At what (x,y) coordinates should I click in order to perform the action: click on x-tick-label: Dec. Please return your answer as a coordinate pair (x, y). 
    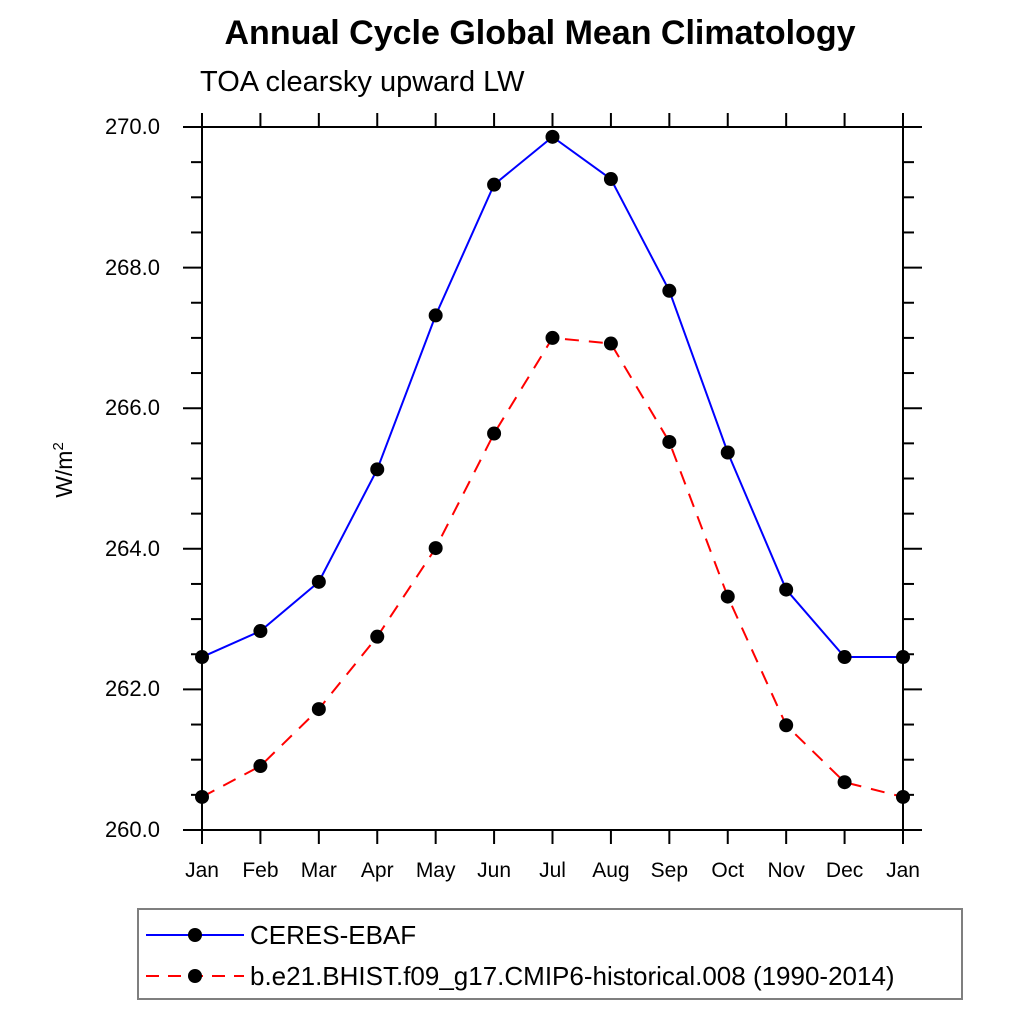
    Looking at the image, I should click on (844, 870).